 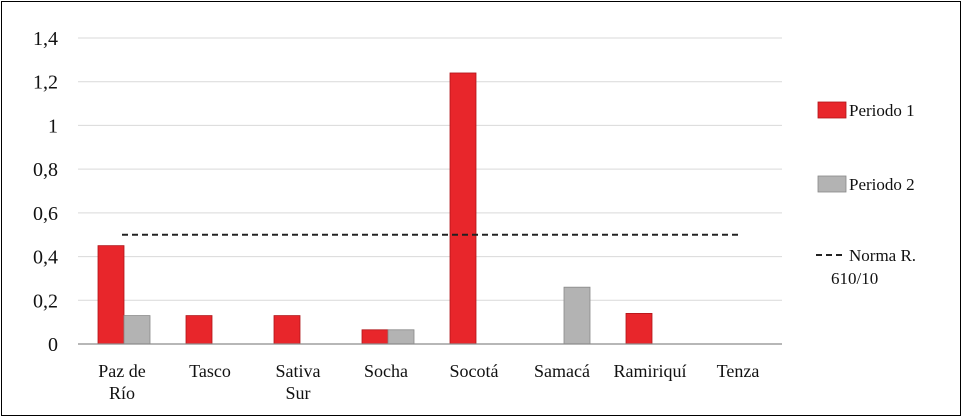 I want to click on x-tick-label: Río, so click(x=122, y=393).